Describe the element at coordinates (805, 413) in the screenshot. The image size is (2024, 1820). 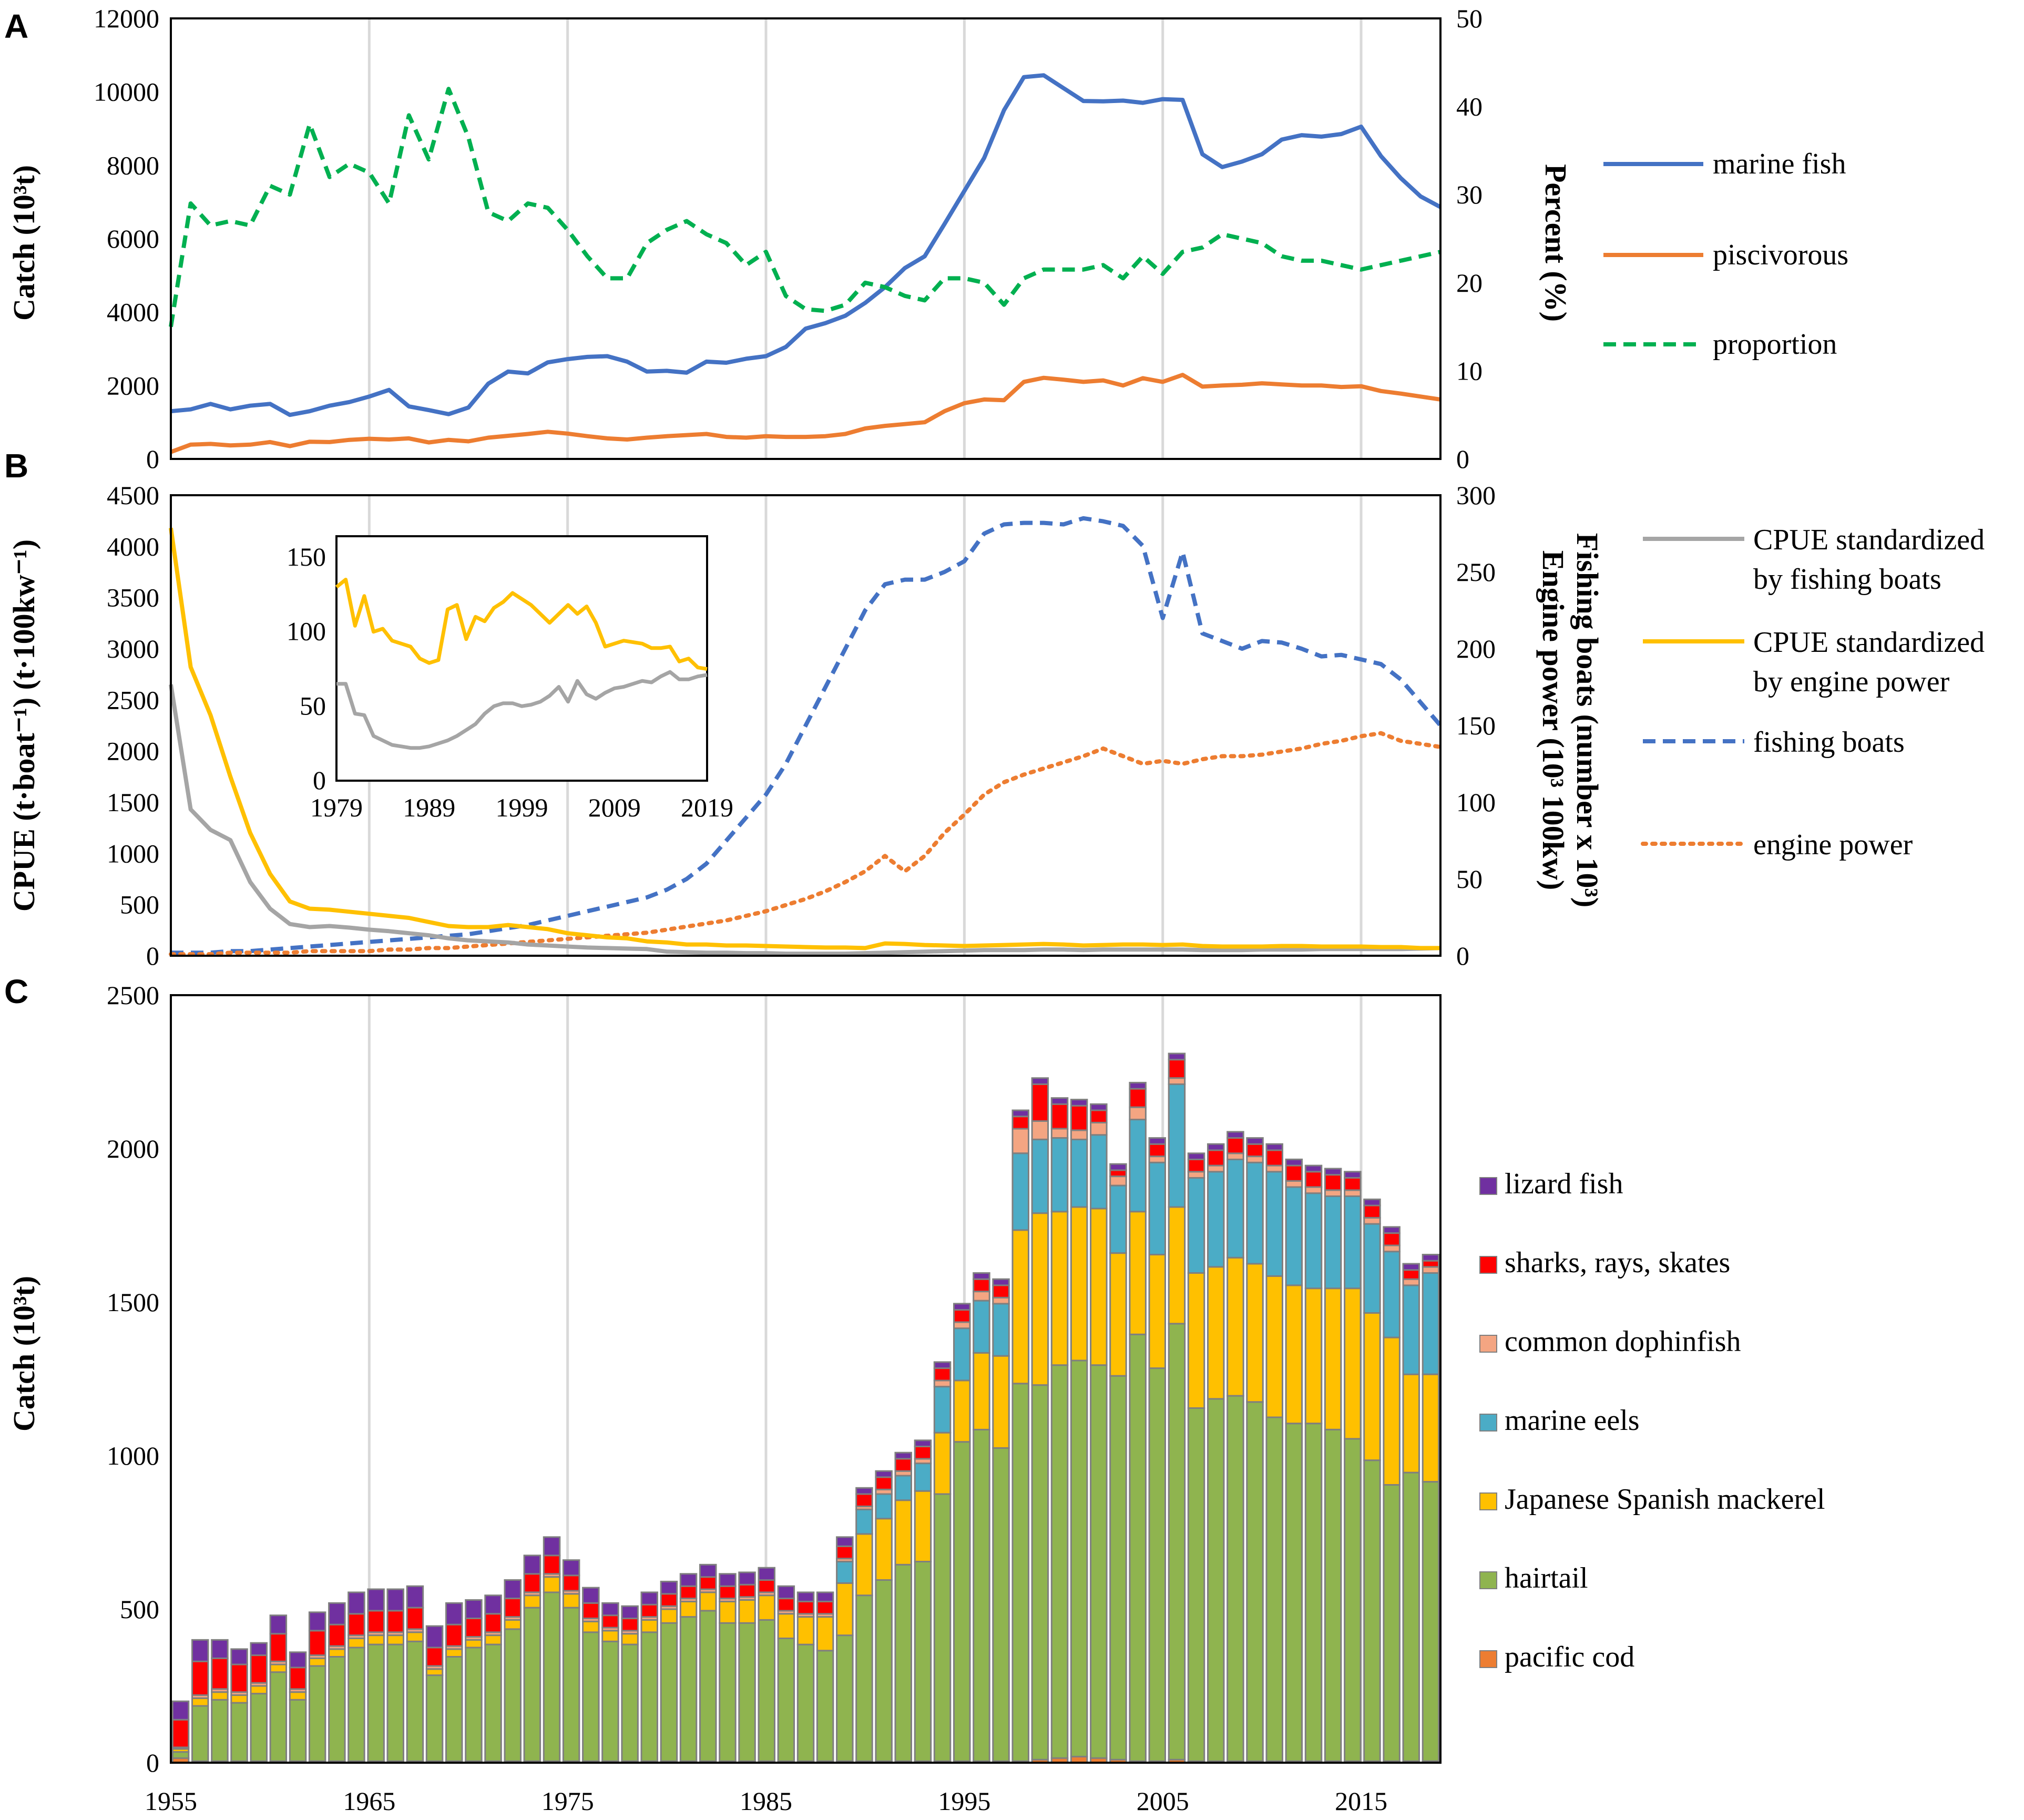
I see `series-line-piscivorous` at that location.